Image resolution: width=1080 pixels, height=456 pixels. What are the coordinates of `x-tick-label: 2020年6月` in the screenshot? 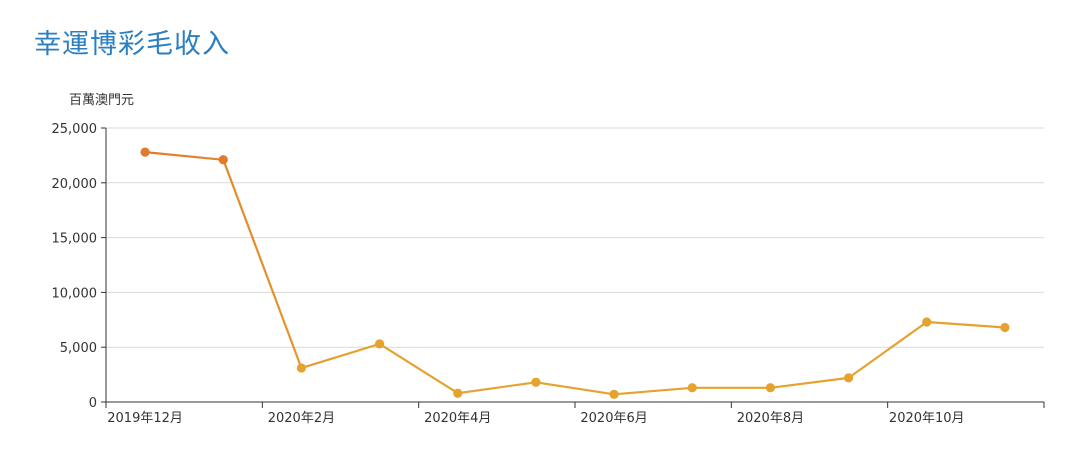 It's located at (613, 418).